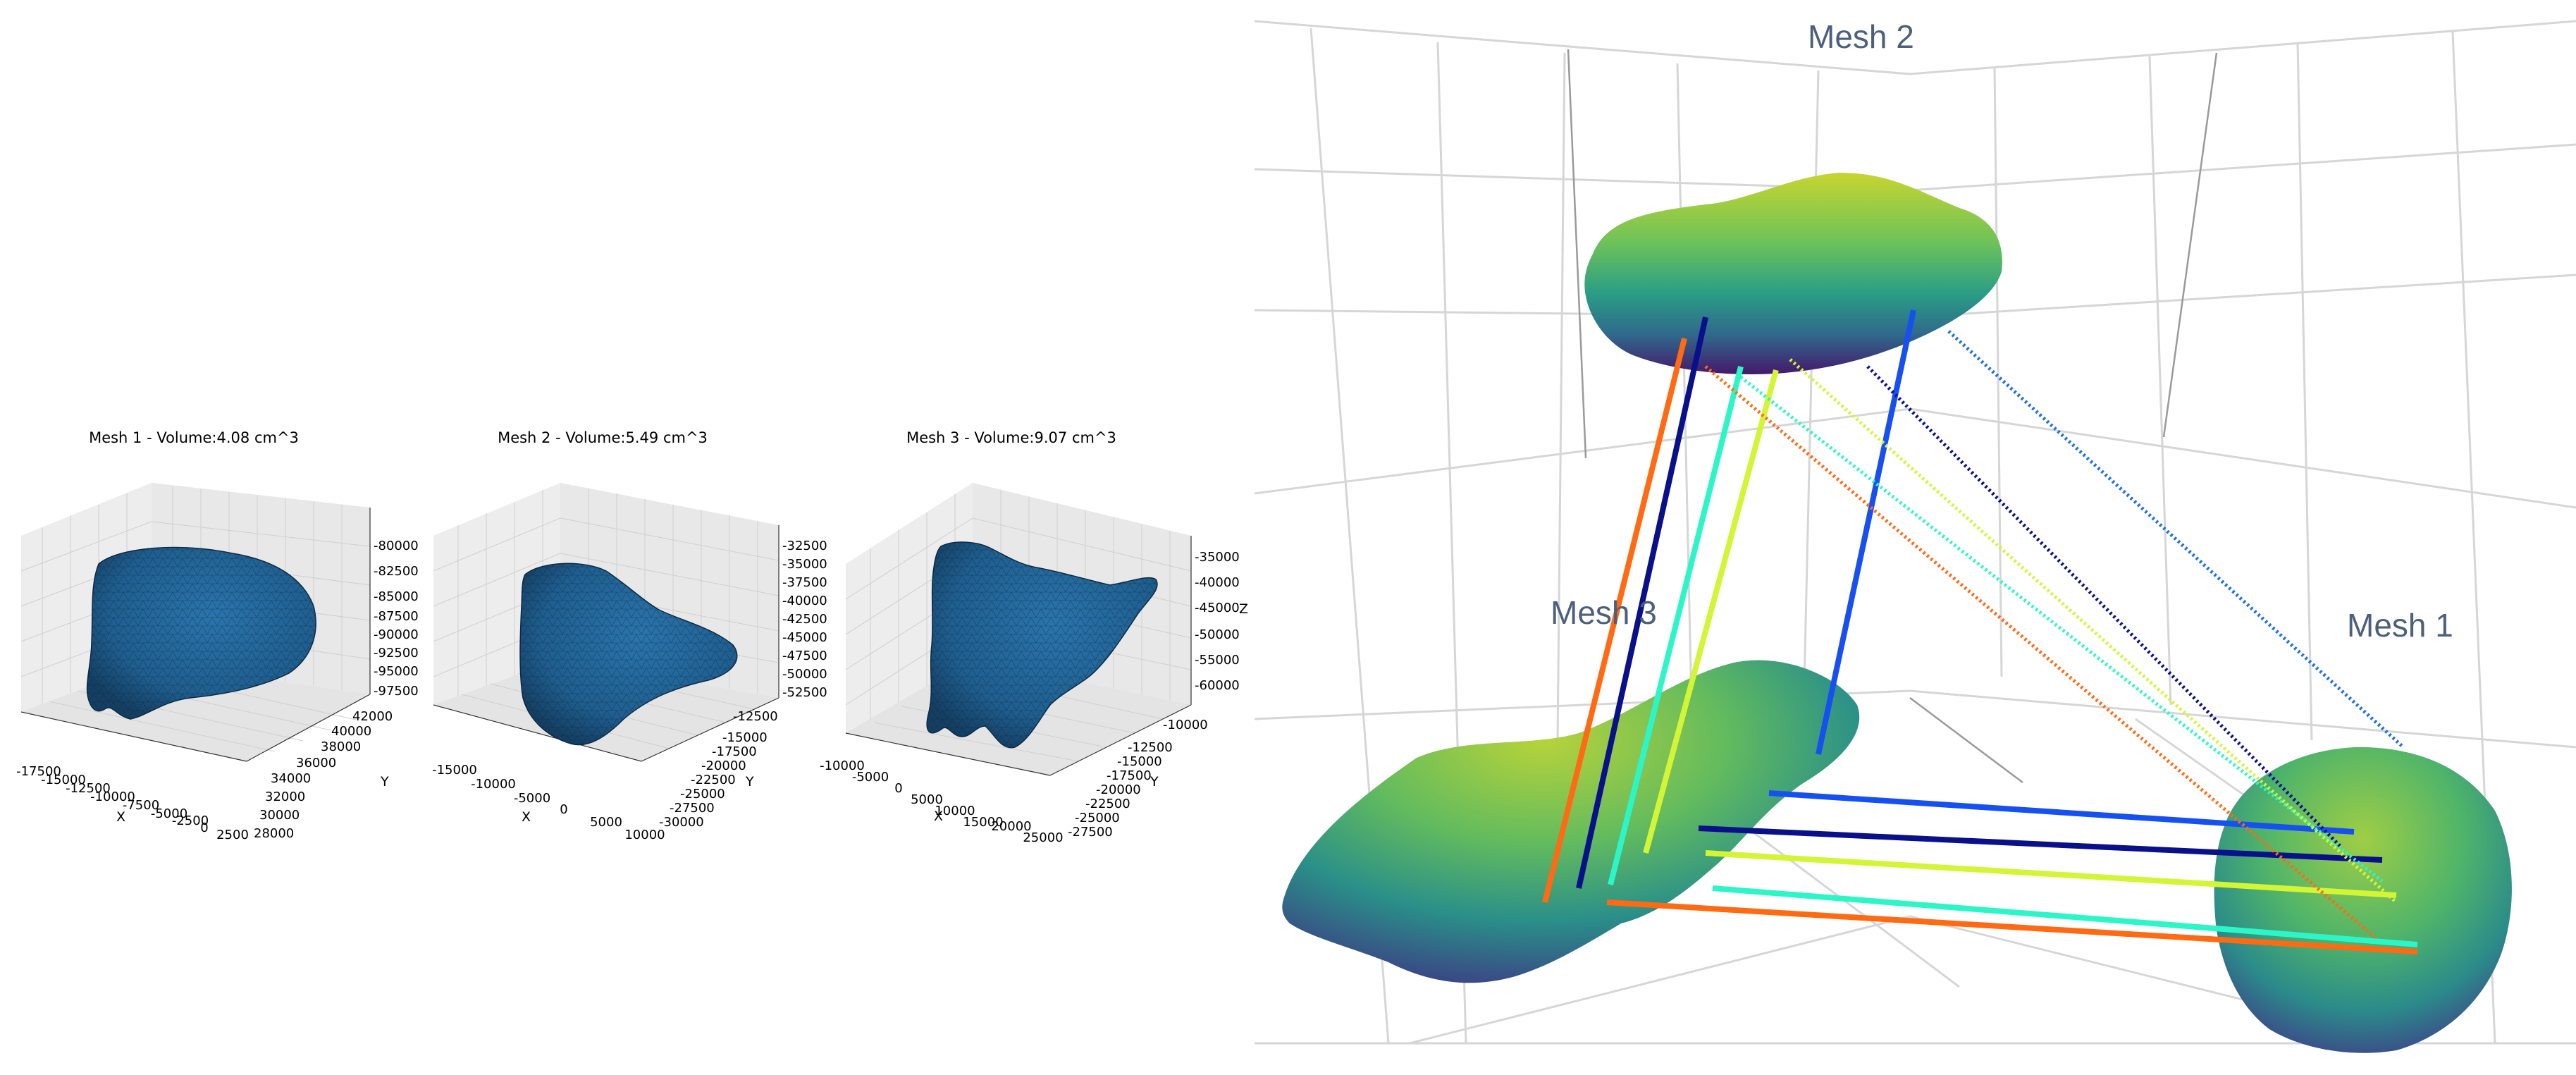 The width and height of the screenshot is (2576, 1075). What do you see at coordinates (279, 816) in the screenshot?
I see `svg-text: 30000` at bounding box center [279, 816].